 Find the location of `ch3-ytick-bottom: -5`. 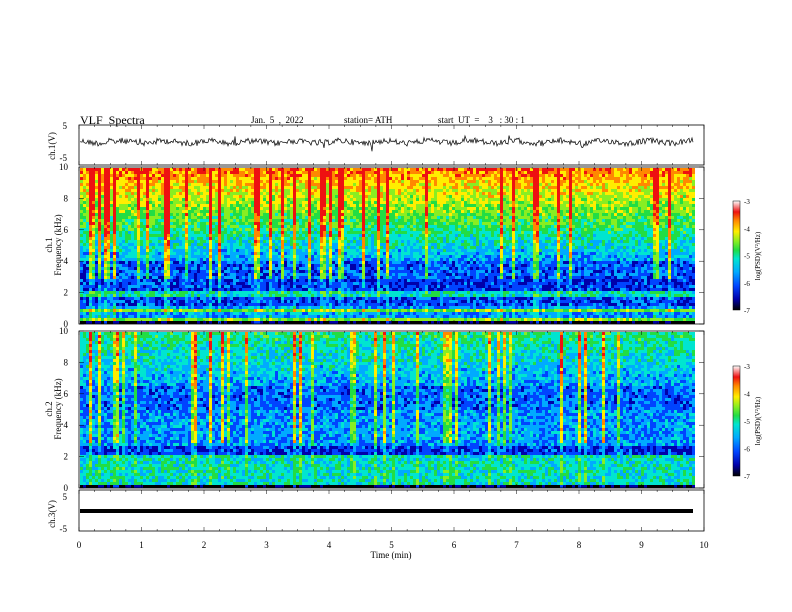

ch3-ytick-bottom: -5 is located at coordinates (64, 529).